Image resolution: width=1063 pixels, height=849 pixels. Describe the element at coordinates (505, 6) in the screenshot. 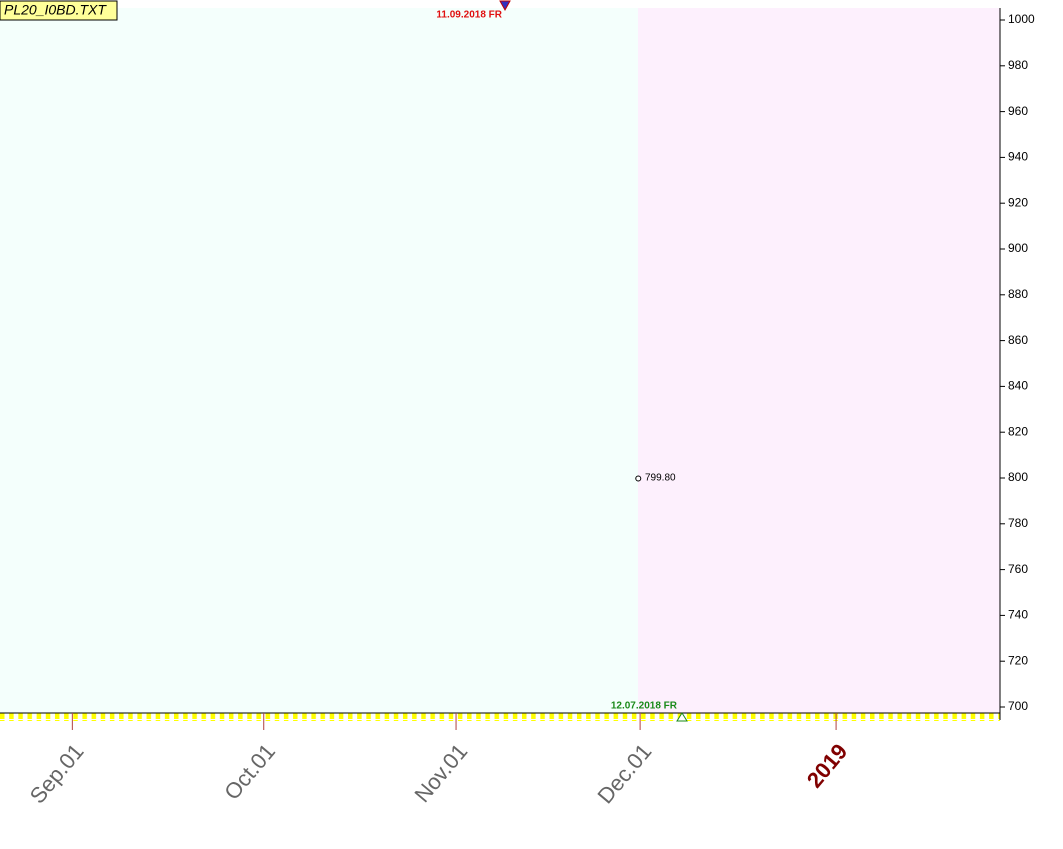

I see `marker-high` at that location.